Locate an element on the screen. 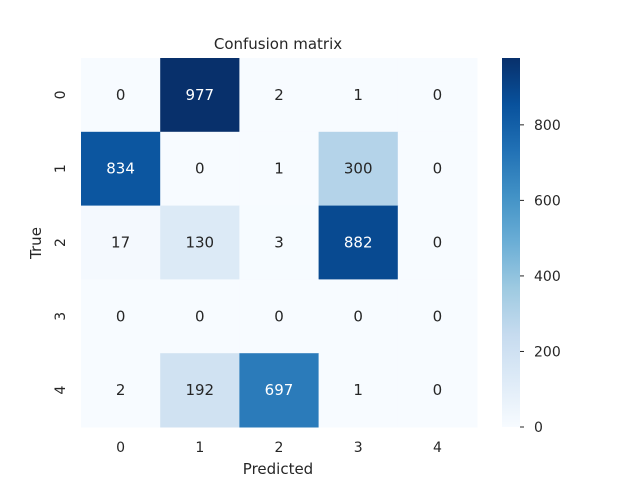 The image size is (640, 485). heatmap-cell-r4-c2 is located at coordinates (279, 390).